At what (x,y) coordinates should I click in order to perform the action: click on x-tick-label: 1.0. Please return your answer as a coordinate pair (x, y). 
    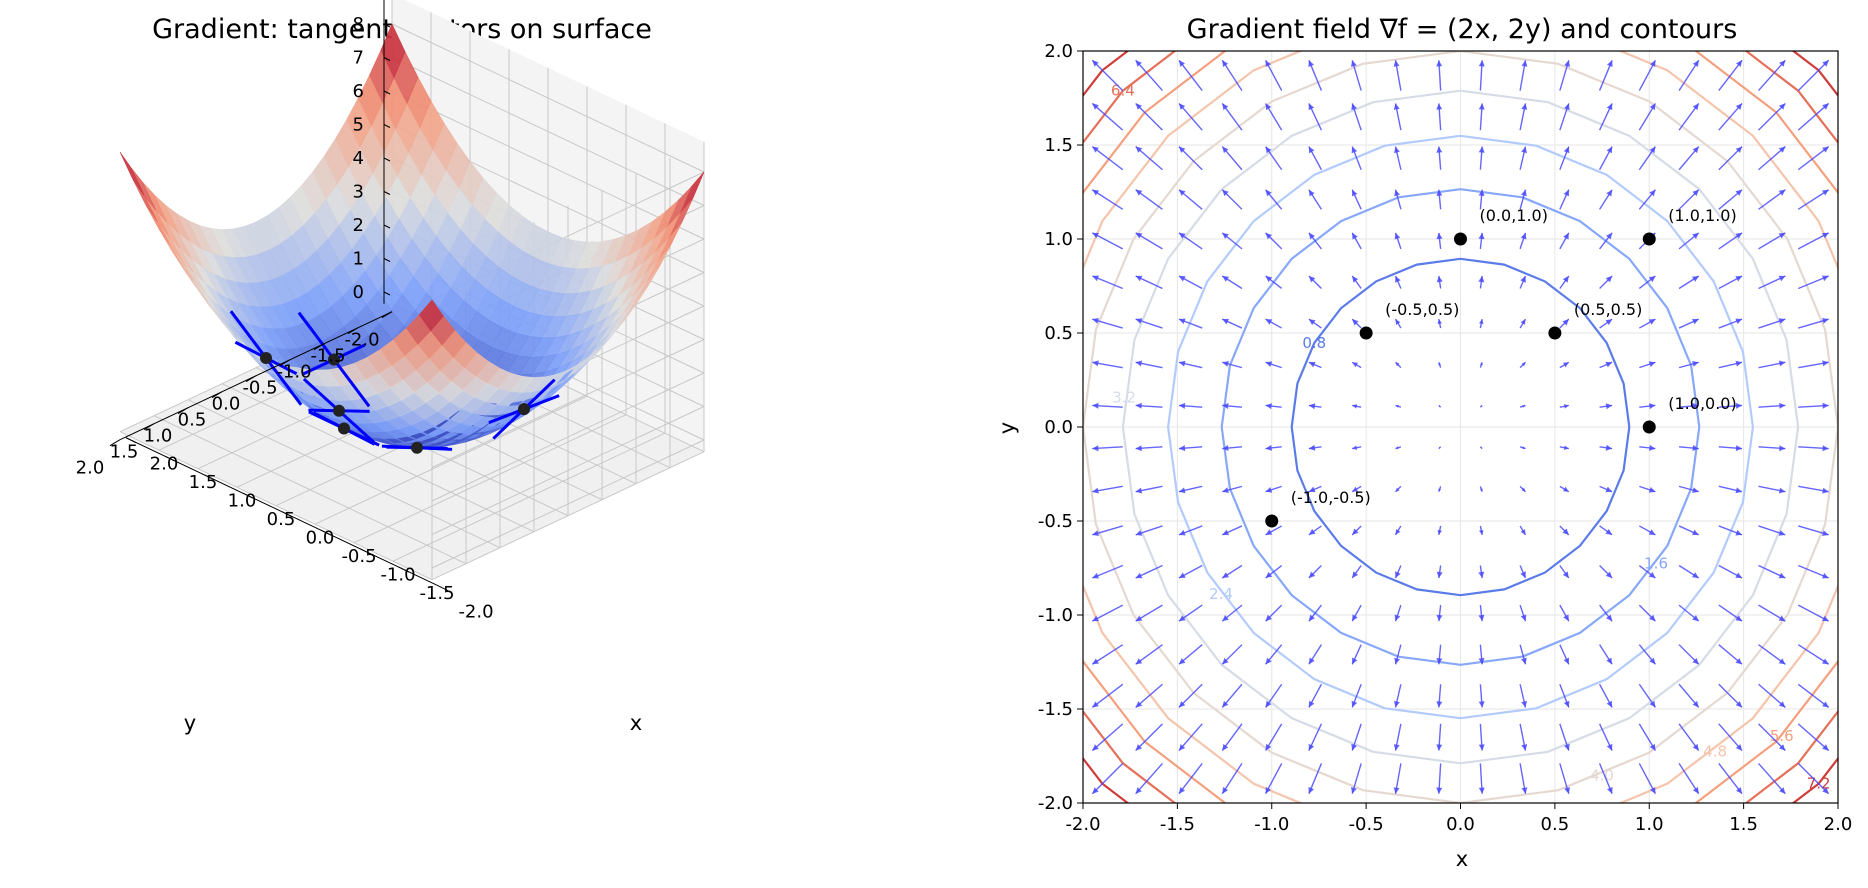
    Looking at the image, I should click on (1649, 824).